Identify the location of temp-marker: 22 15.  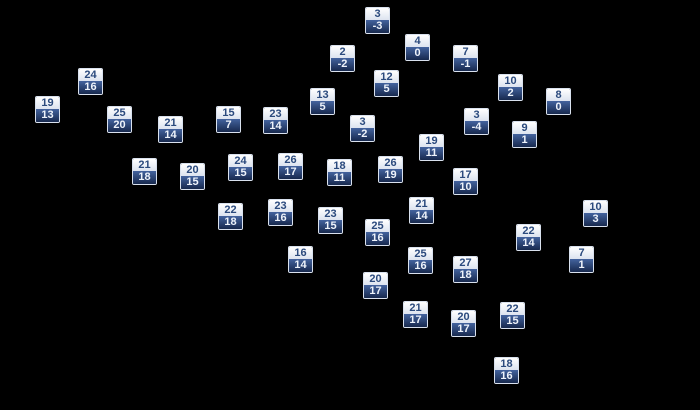
(512, 315).